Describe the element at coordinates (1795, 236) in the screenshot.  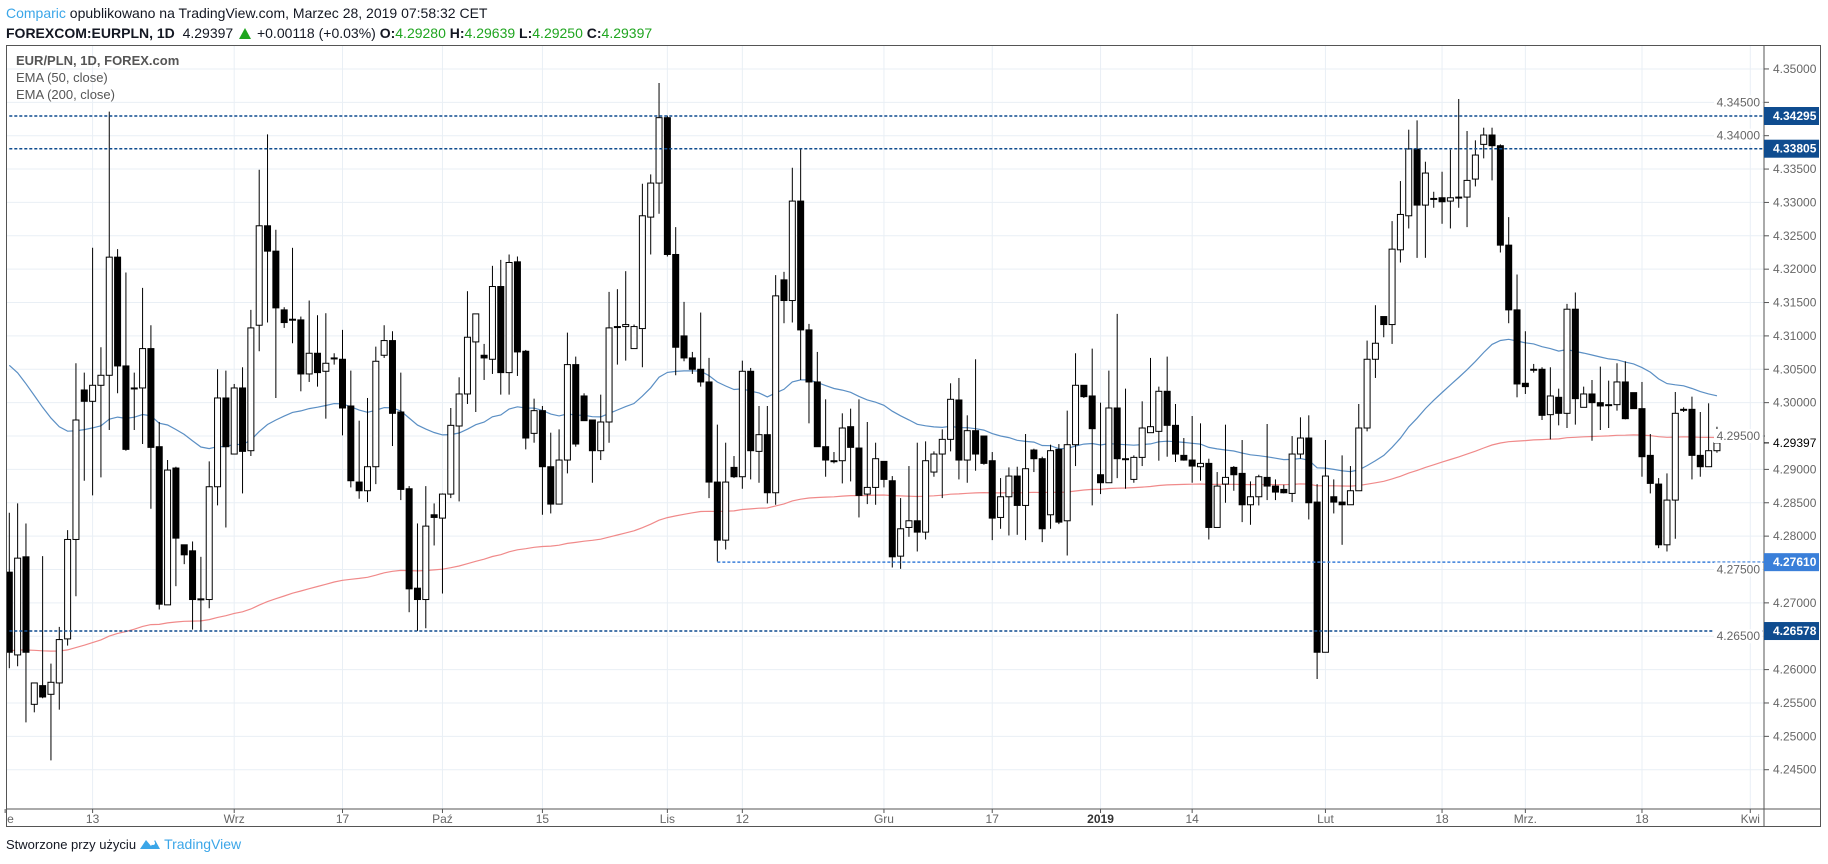
I see `price-tick-label: 4.32500` at that location.